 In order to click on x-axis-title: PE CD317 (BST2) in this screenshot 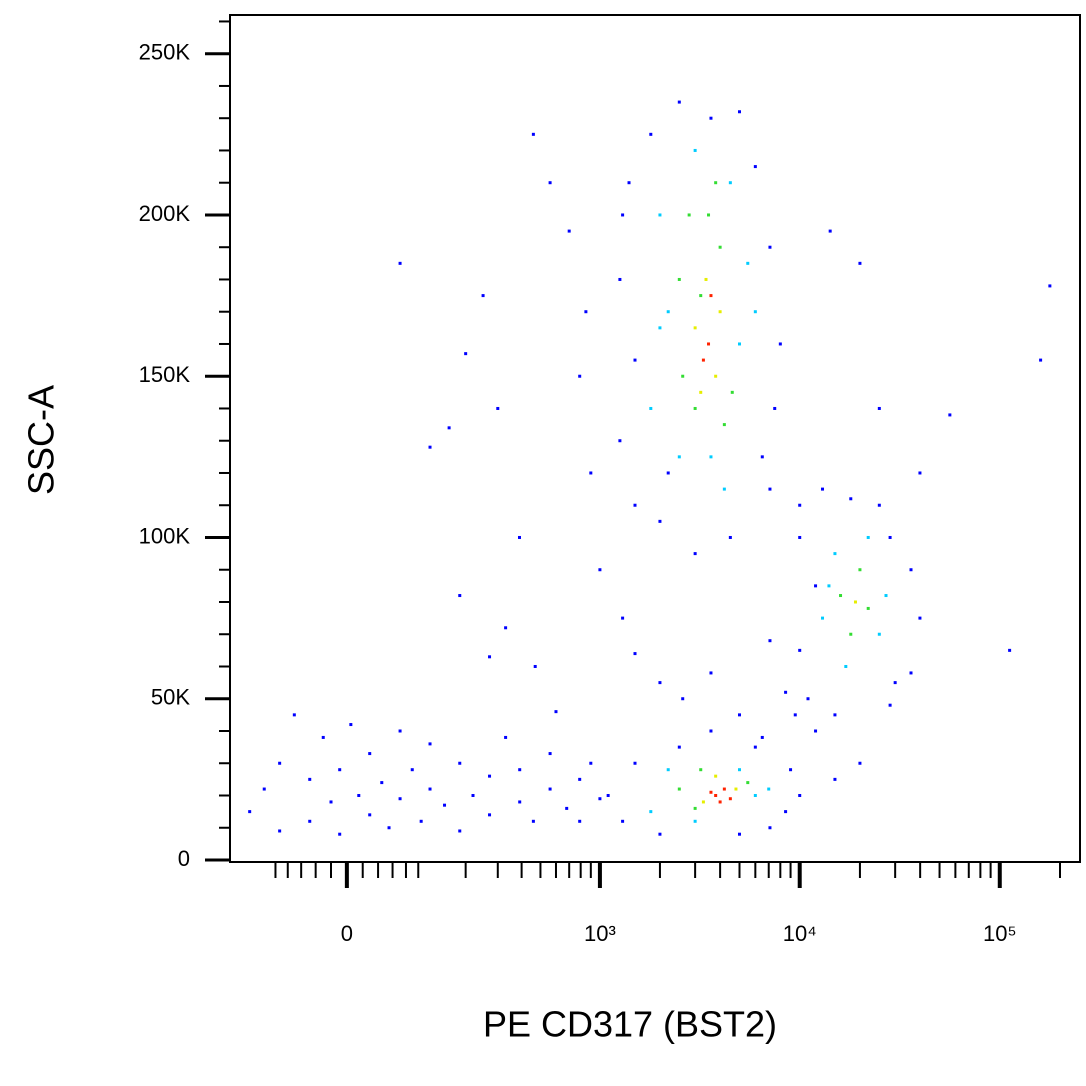, I will do `click(630, 1024)`.